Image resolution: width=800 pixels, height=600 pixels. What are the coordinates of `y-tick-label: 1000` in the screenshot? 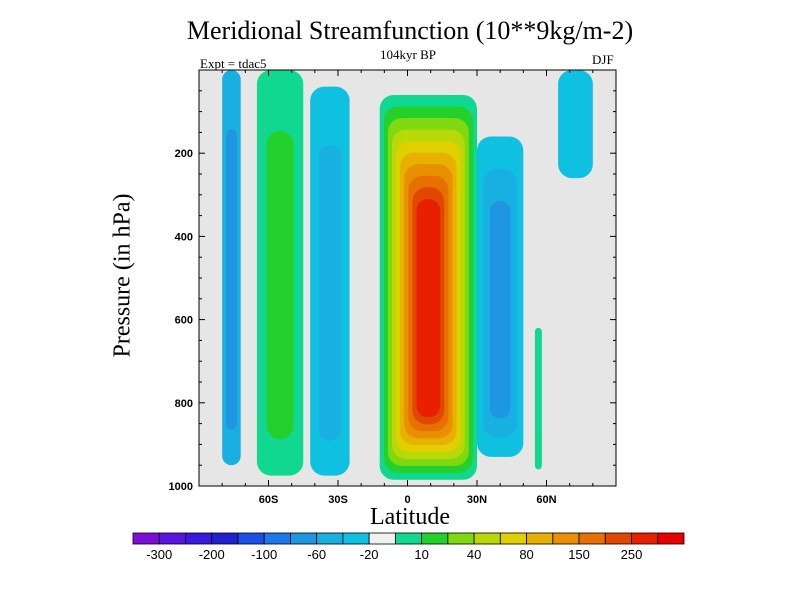 It's located at (181, 487).